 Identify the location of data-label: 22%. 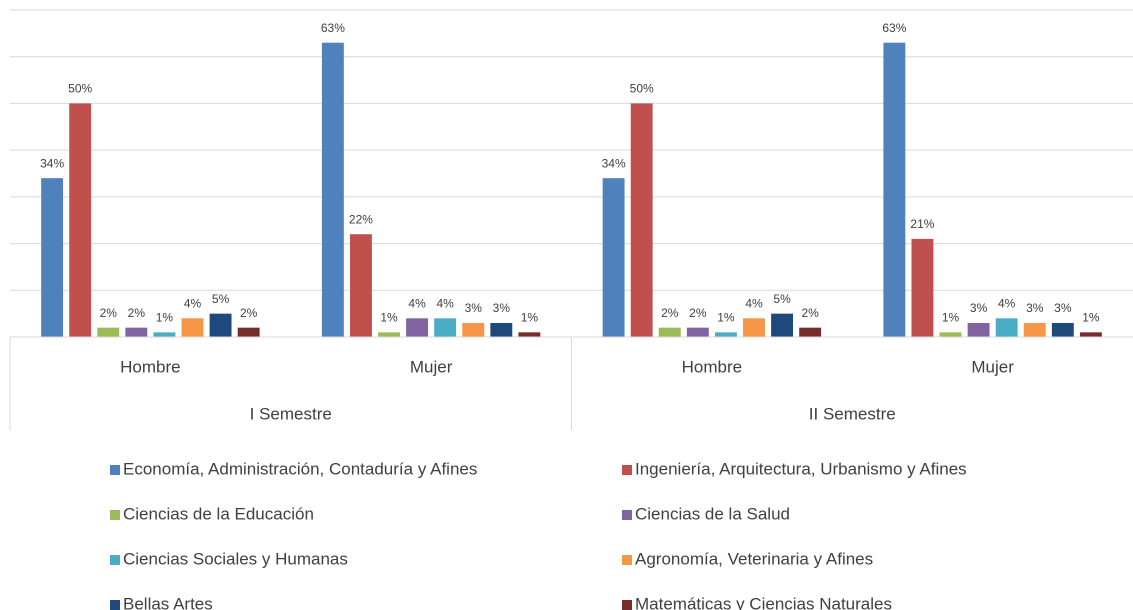
(361, 219).